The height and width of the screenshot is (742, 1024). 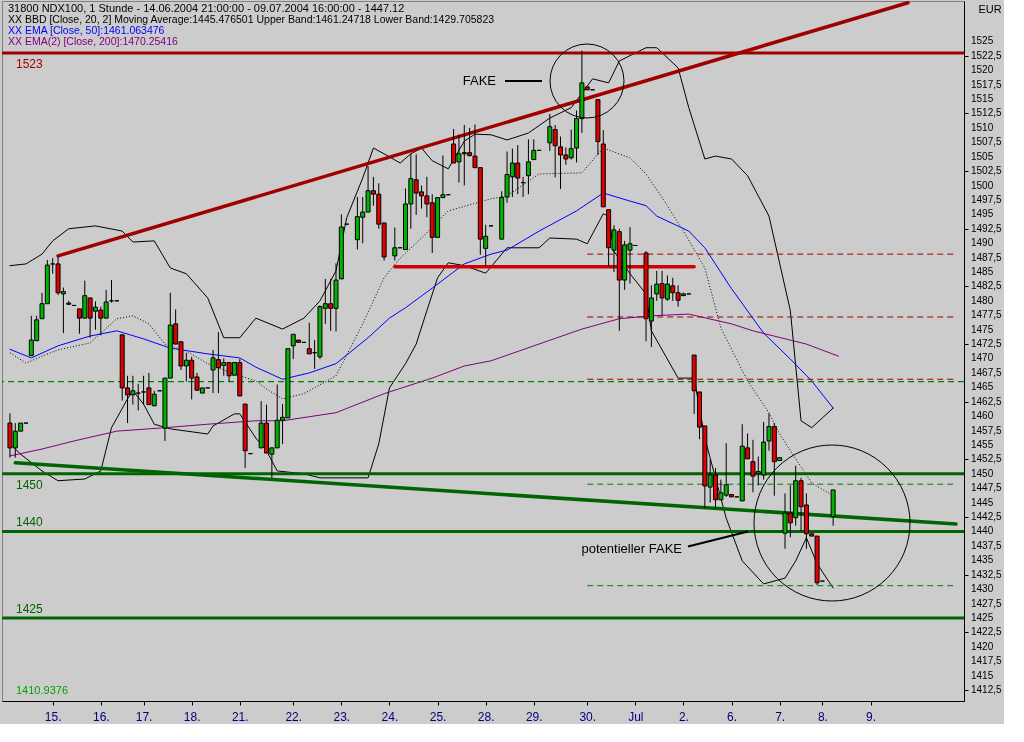 I want to click on y-tick-label: 1507,5, so click(x=987, y=142).